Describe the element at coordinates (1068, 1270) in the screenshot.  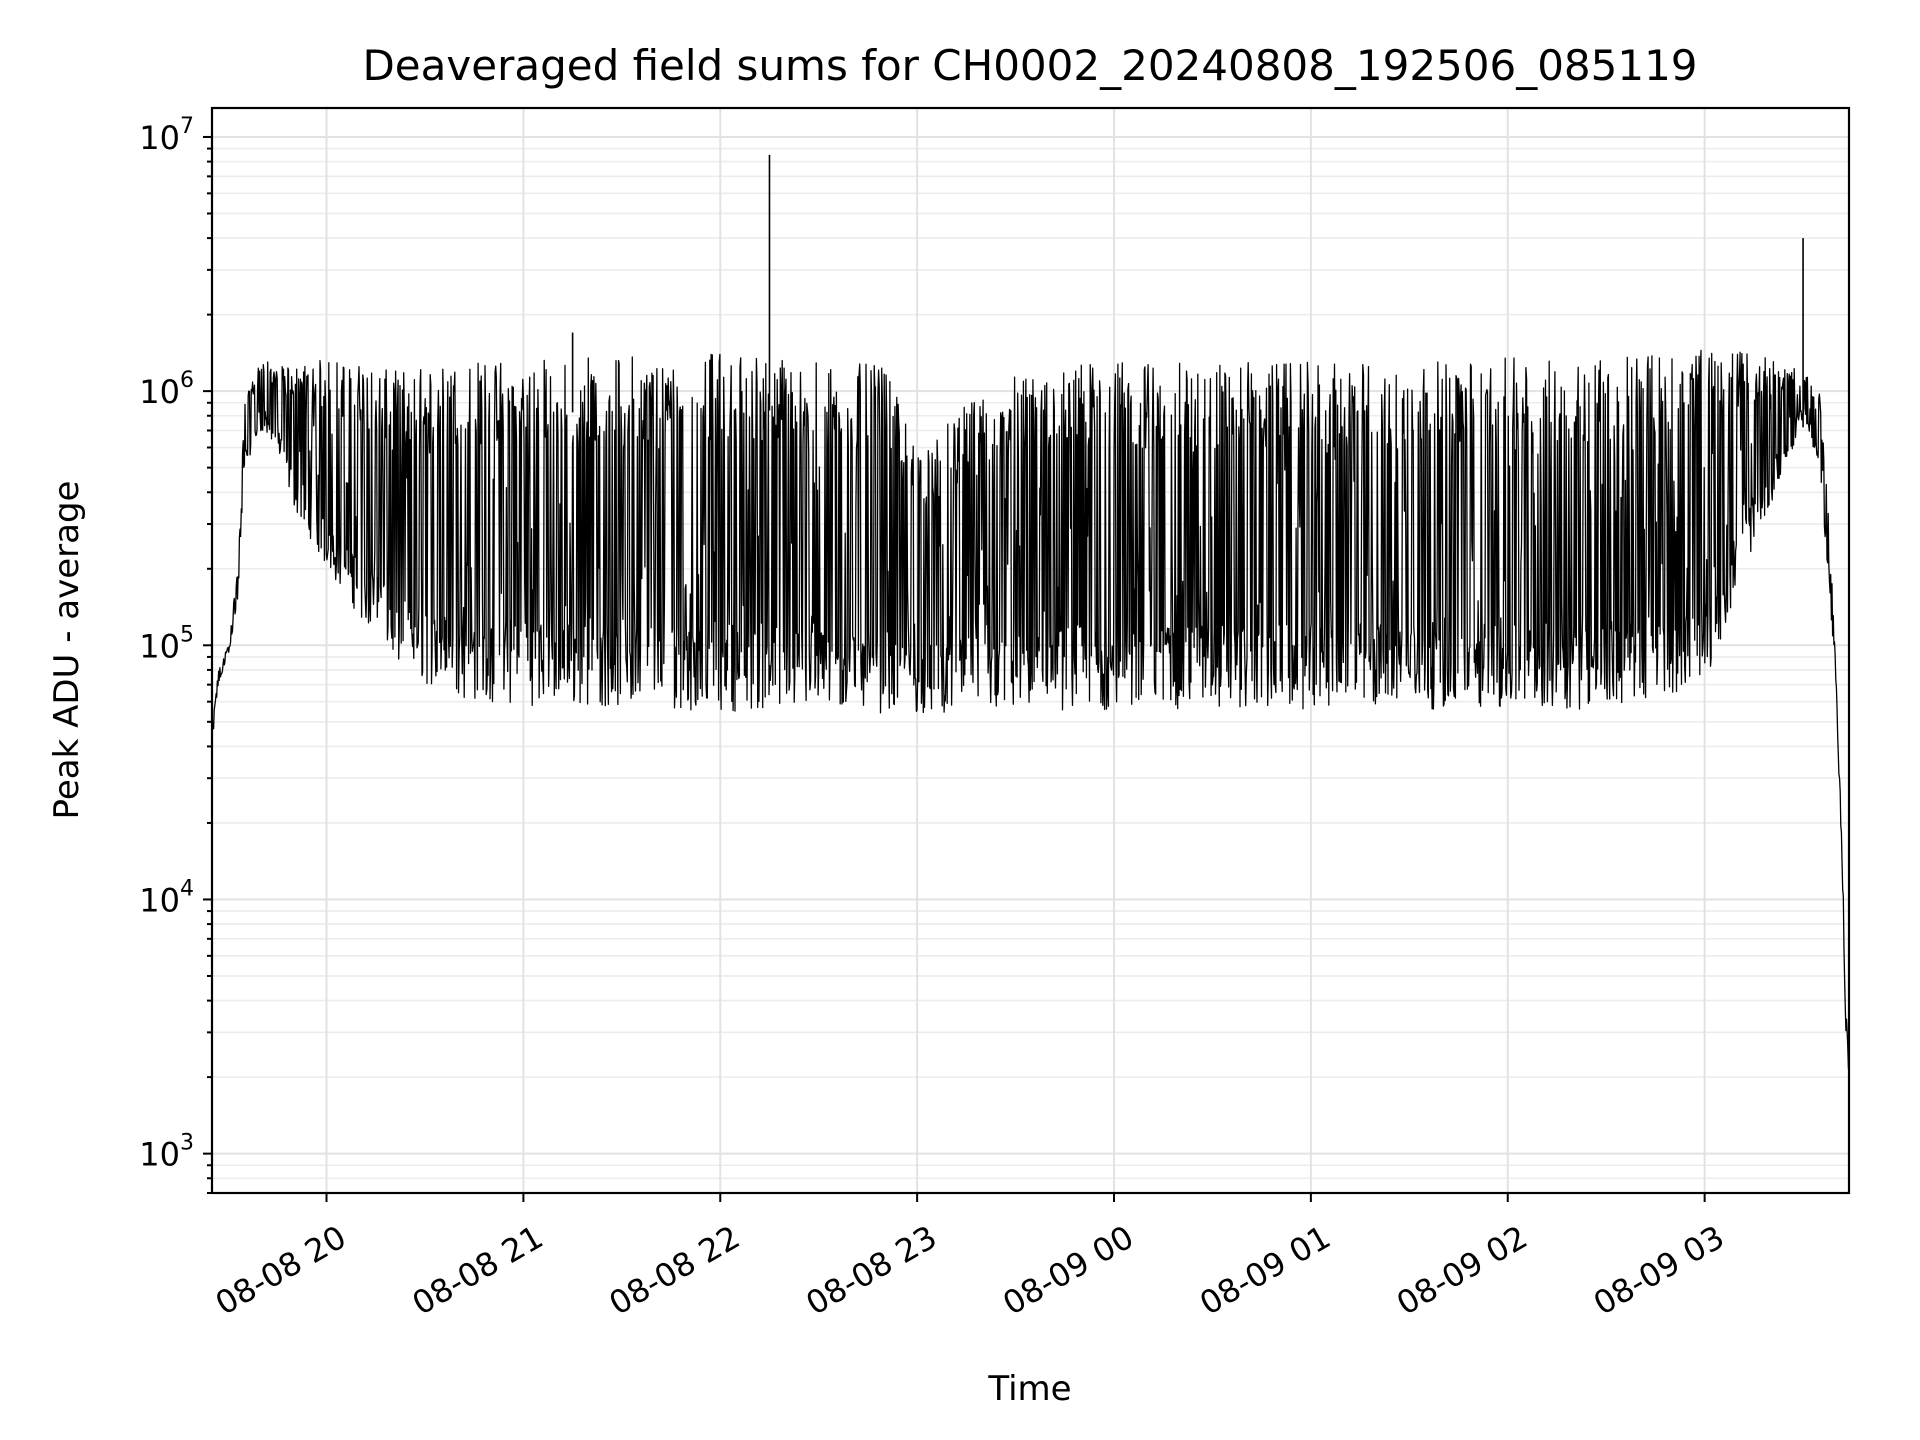
I see `x-tick-label: 08-09 00` at that location.